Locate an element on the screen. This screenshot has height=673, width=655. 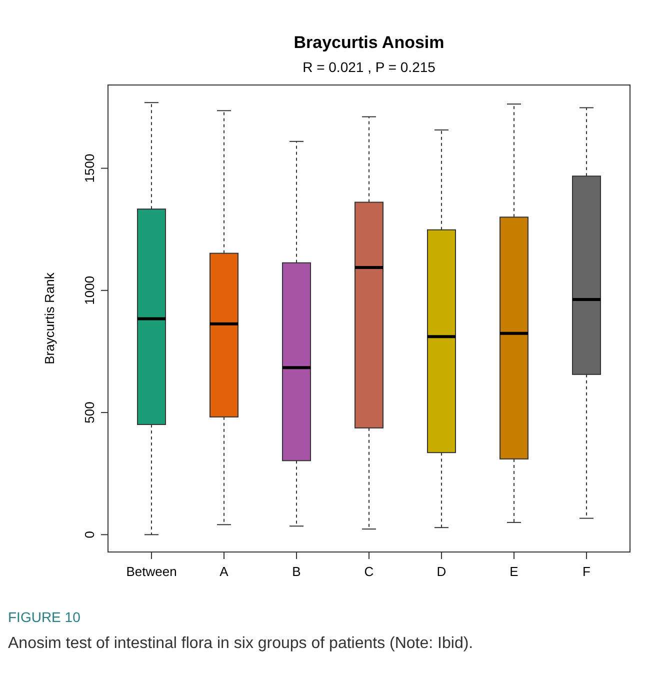
caption: FIGURE 10 is located at coordinates (44, 617).